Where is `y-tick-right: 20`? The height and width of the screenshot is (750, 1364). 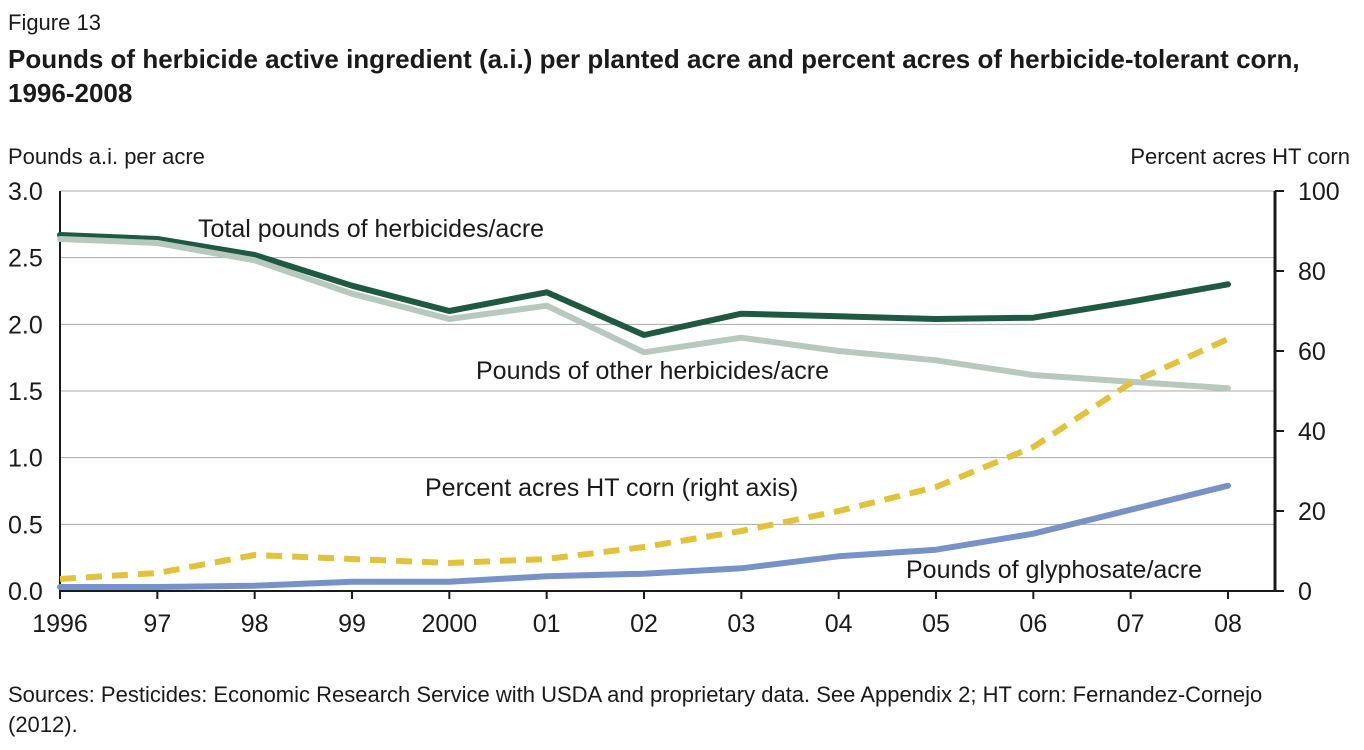 y-tick-right: 20 is located at coordinates (1312, 512).